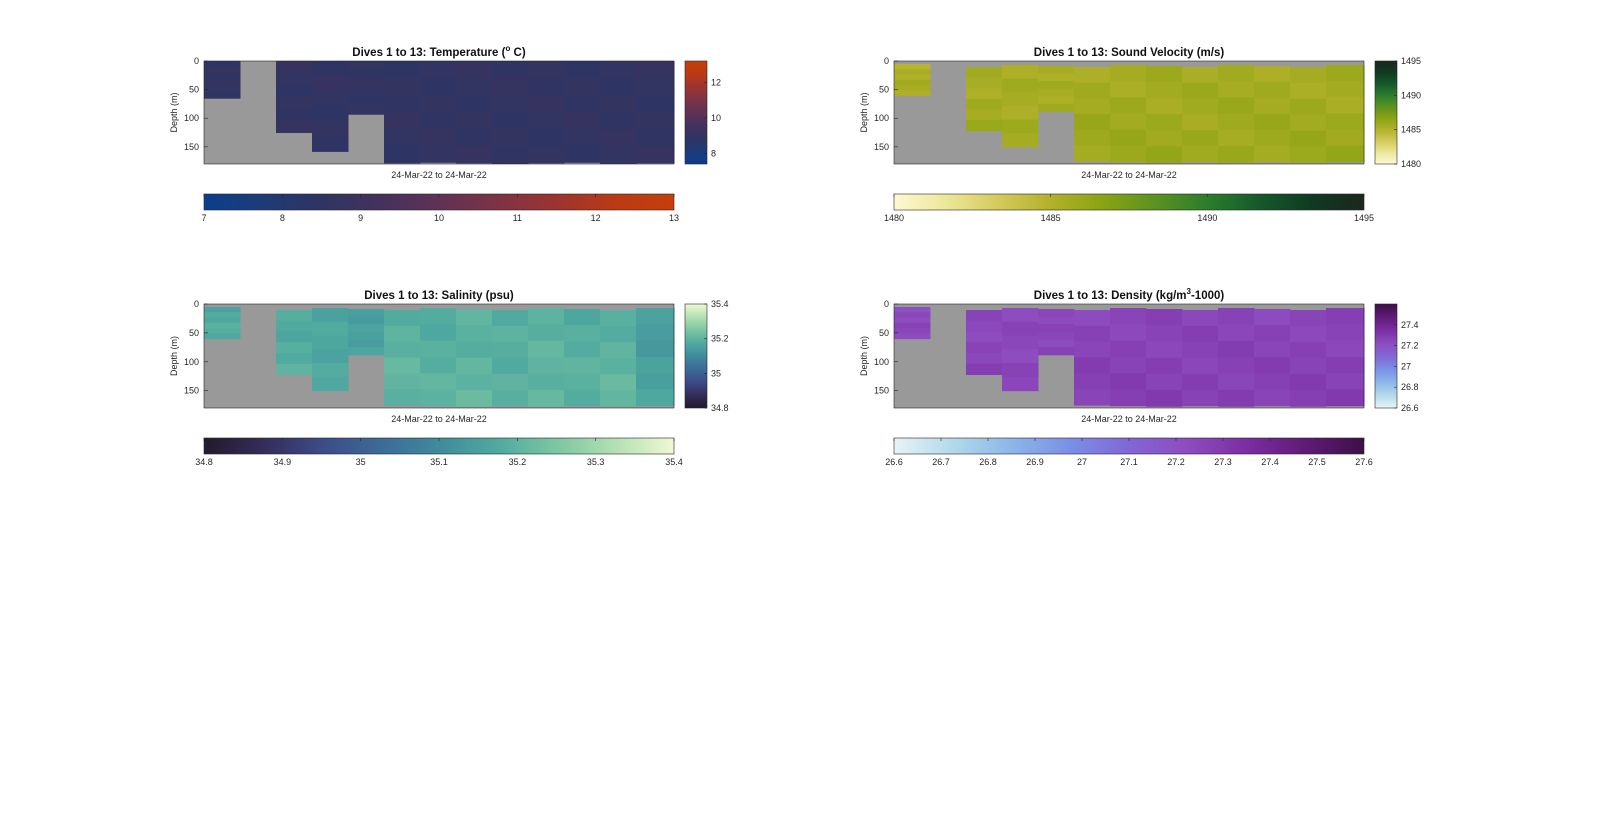 This screenshot has height=830, width=1600. I want to click on side-colorbar-tick-label: 1490, so click(1411, 95).